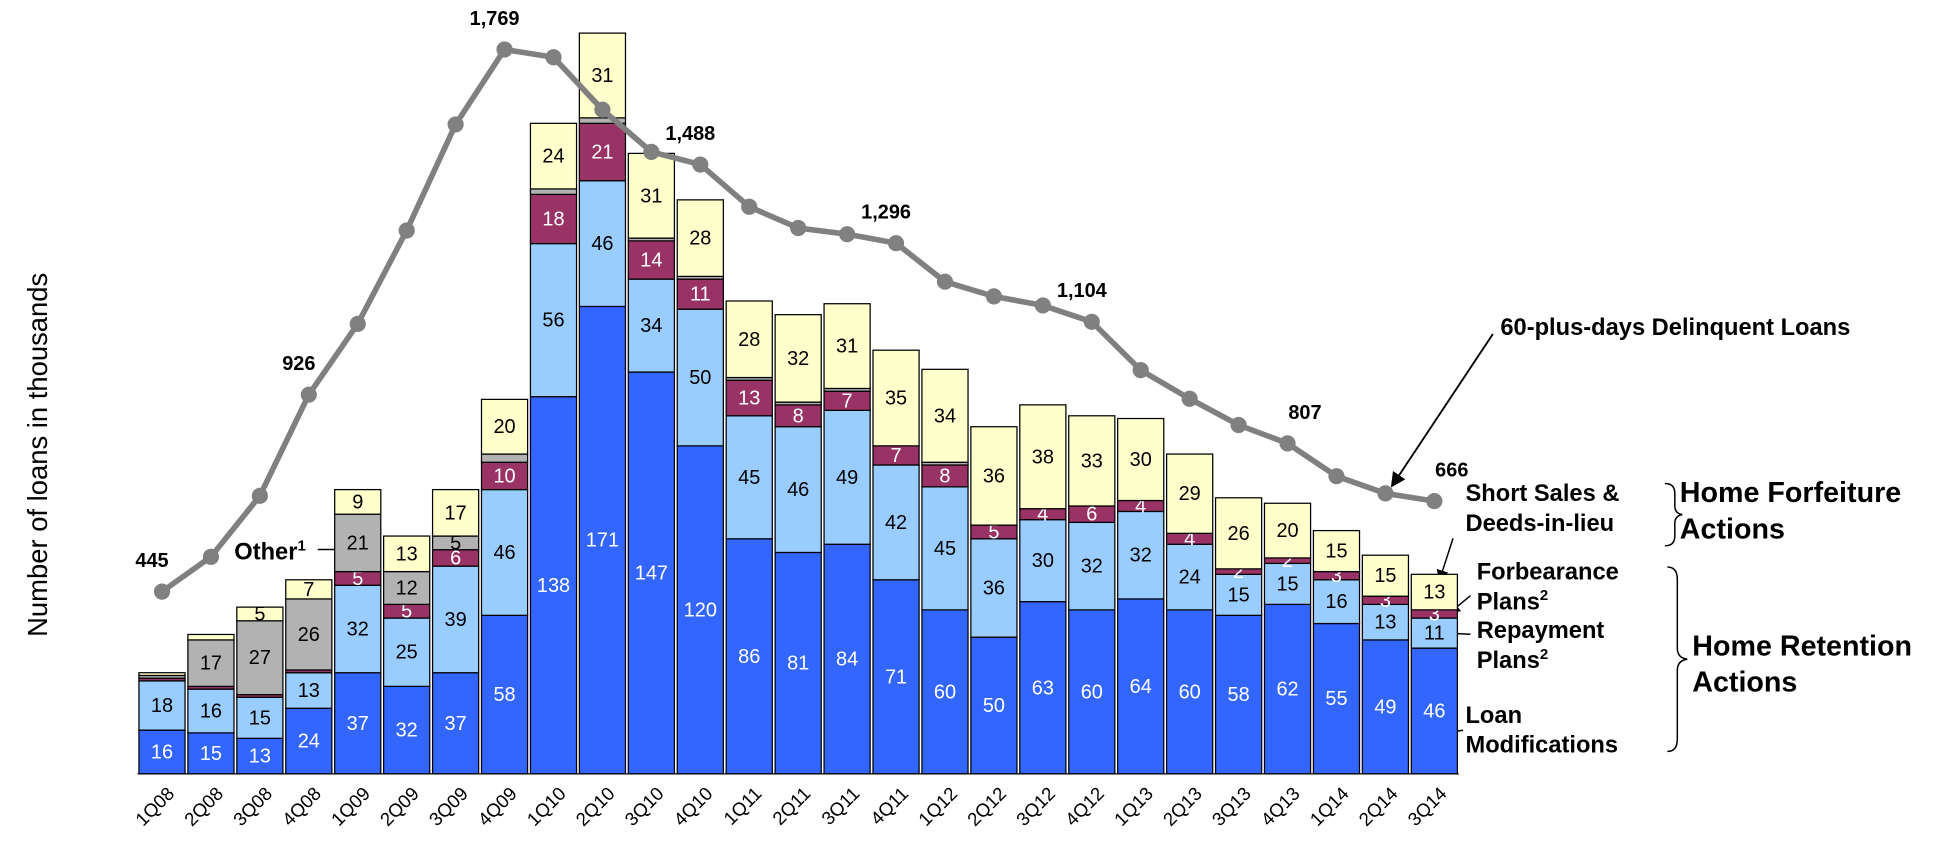 The image size is (1944, 841). I want to click on data-label: 84, so click(847, 660).